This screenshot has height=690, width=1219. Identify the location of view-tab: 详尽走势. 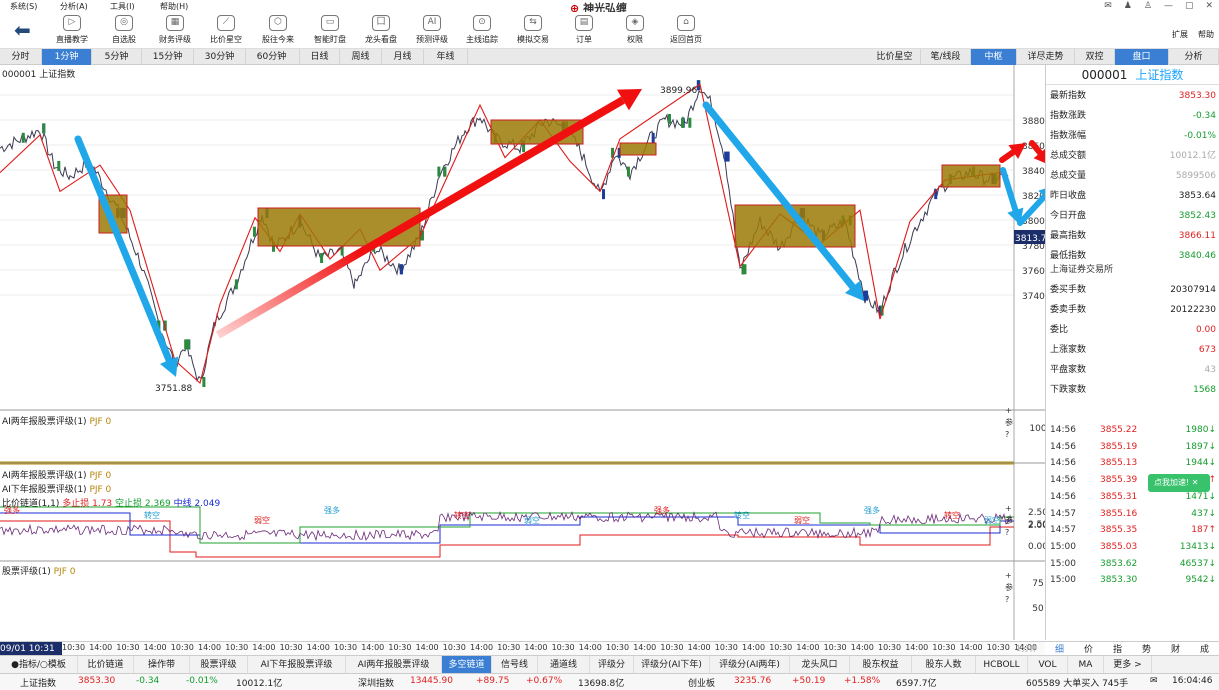
(1046, 57).